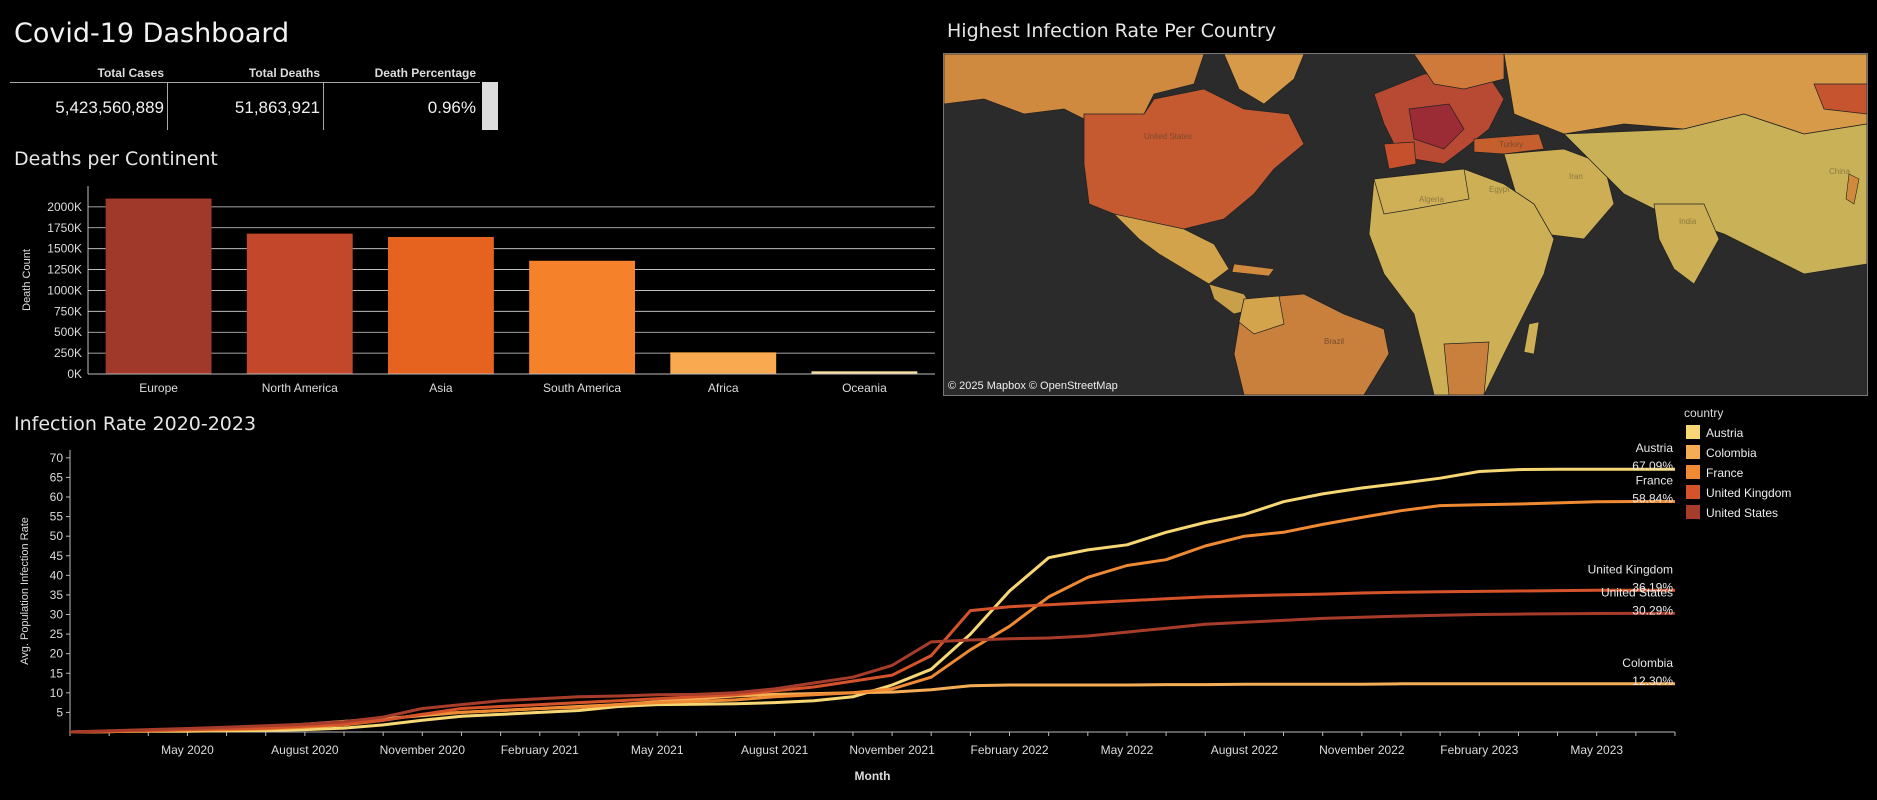  Describe the element at coordinates (892, 750) in the screenshot. I see `line-x-tick-label: November 2021` at that location.